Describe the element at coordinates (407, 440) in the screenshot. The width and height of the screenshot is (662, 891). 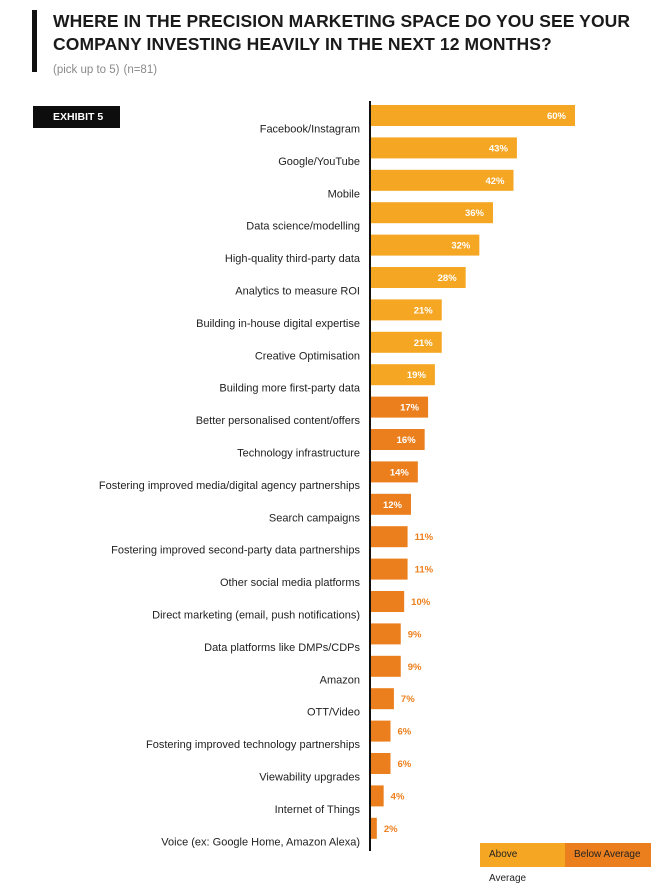
I see `data-label: 16%` at that location.